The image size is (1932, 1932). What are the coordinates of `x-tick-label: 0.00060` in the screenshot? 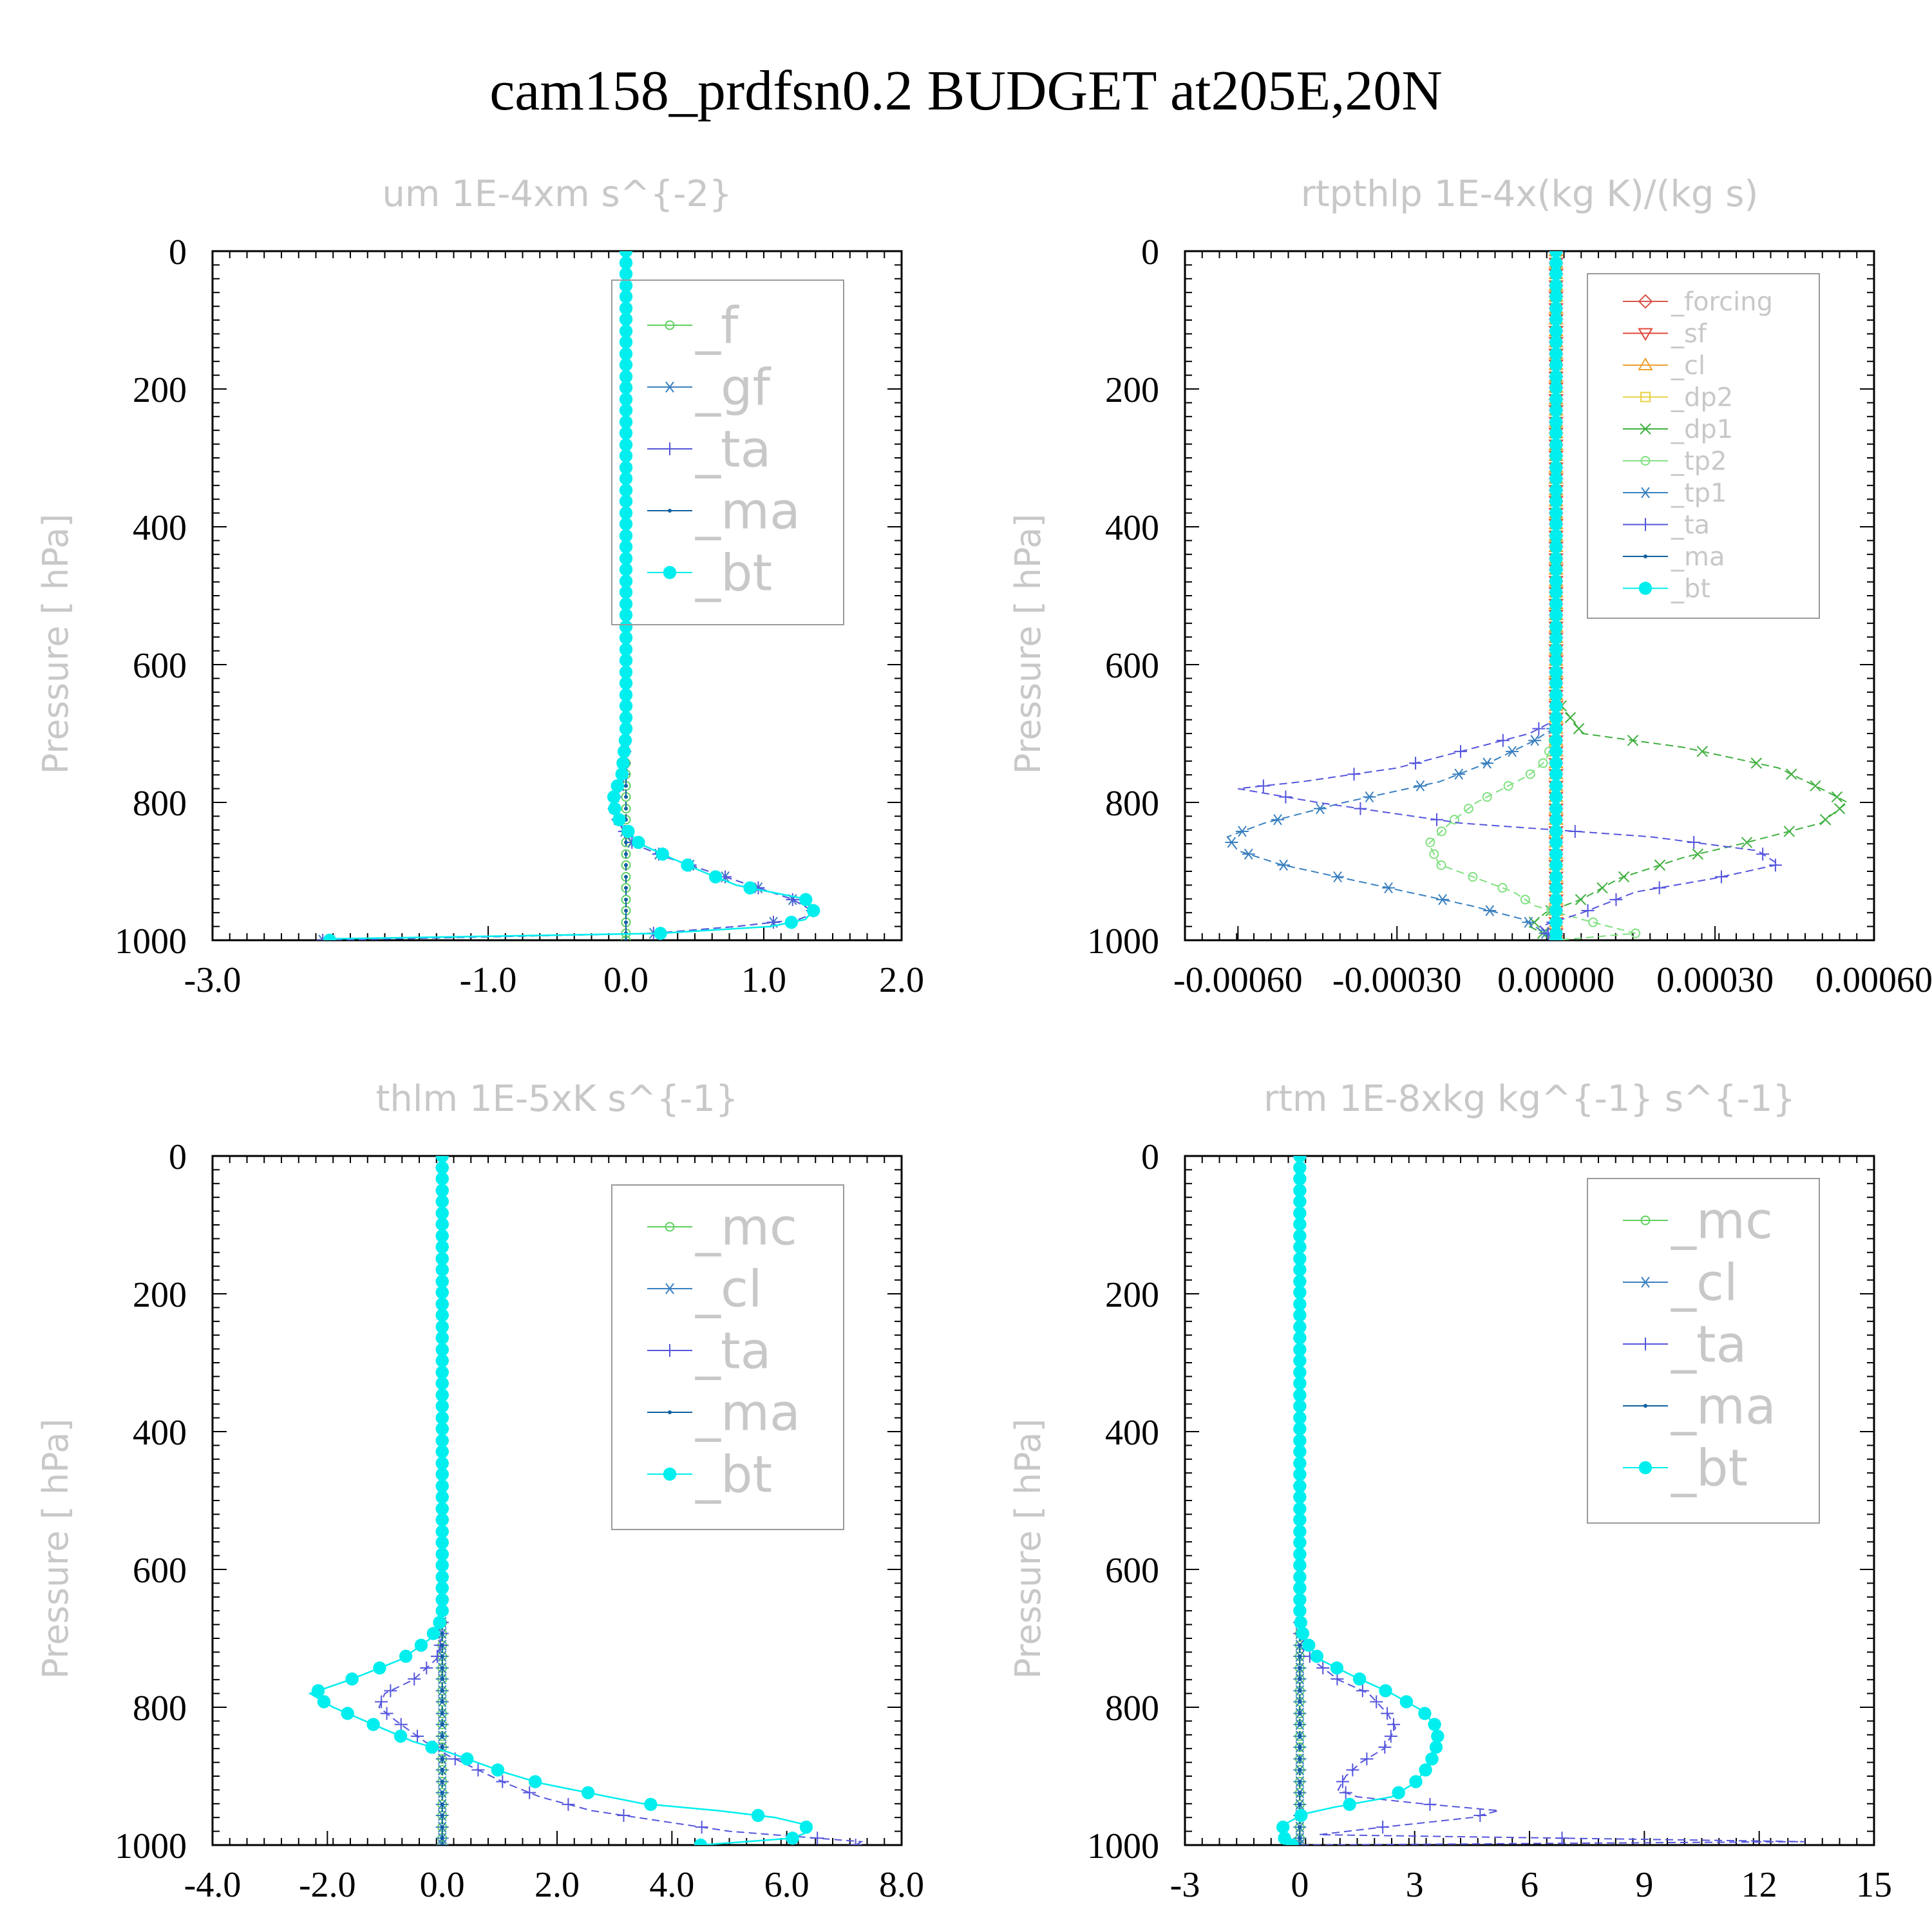 It's located at (1874, 980).